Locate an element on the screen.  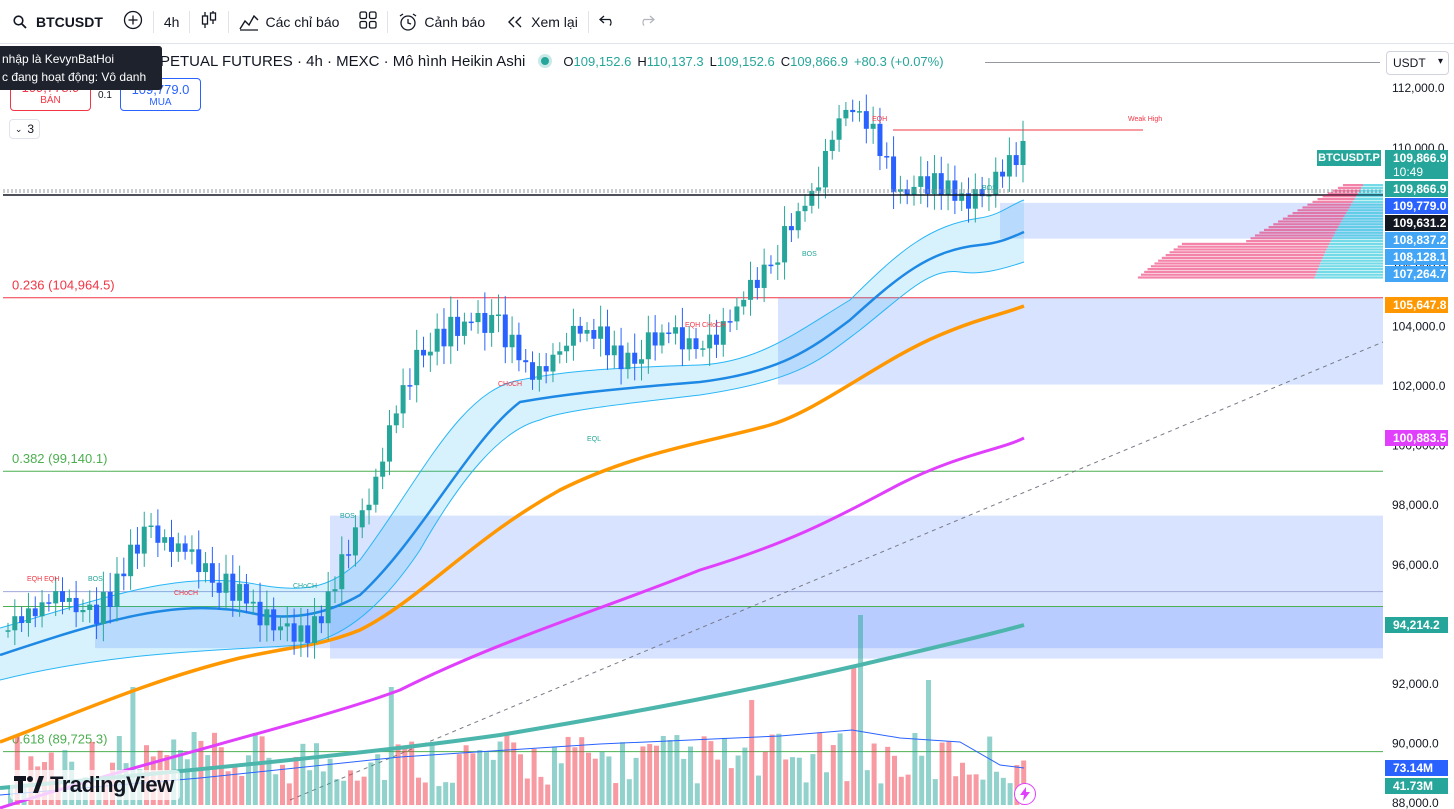
tradingview-logo: TradingView is located at coordinates (95, 785).